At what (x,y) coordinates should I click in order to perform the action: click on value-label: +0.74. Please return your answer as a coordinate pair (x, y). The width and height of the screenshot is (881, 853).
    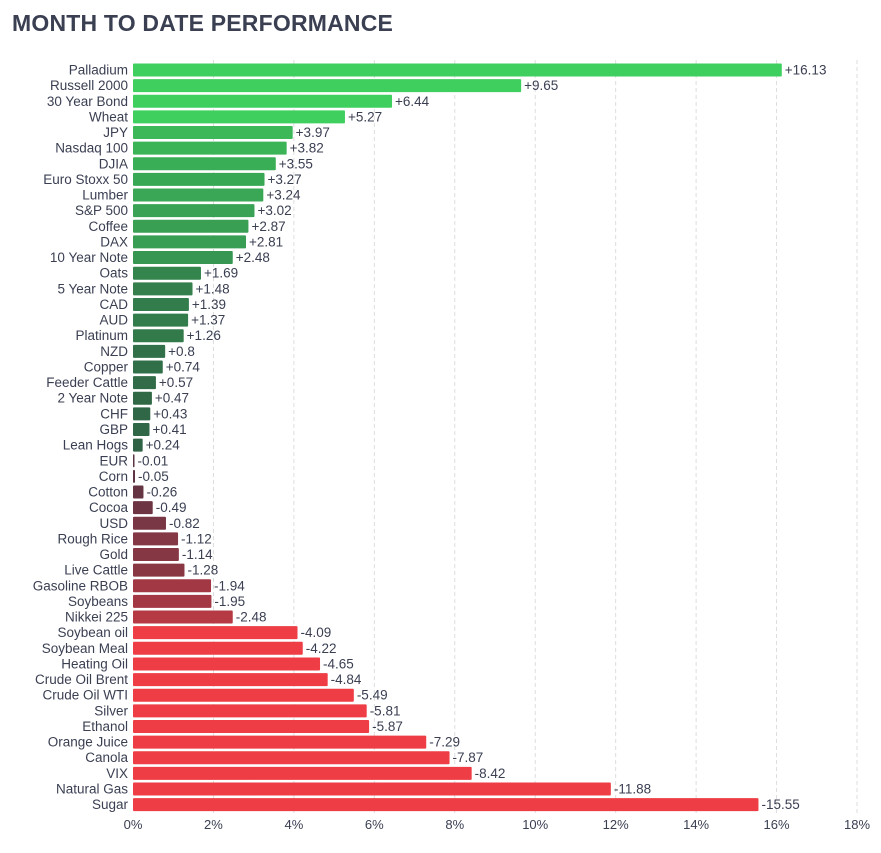
    Looking at the image, I should click on (183, 366).